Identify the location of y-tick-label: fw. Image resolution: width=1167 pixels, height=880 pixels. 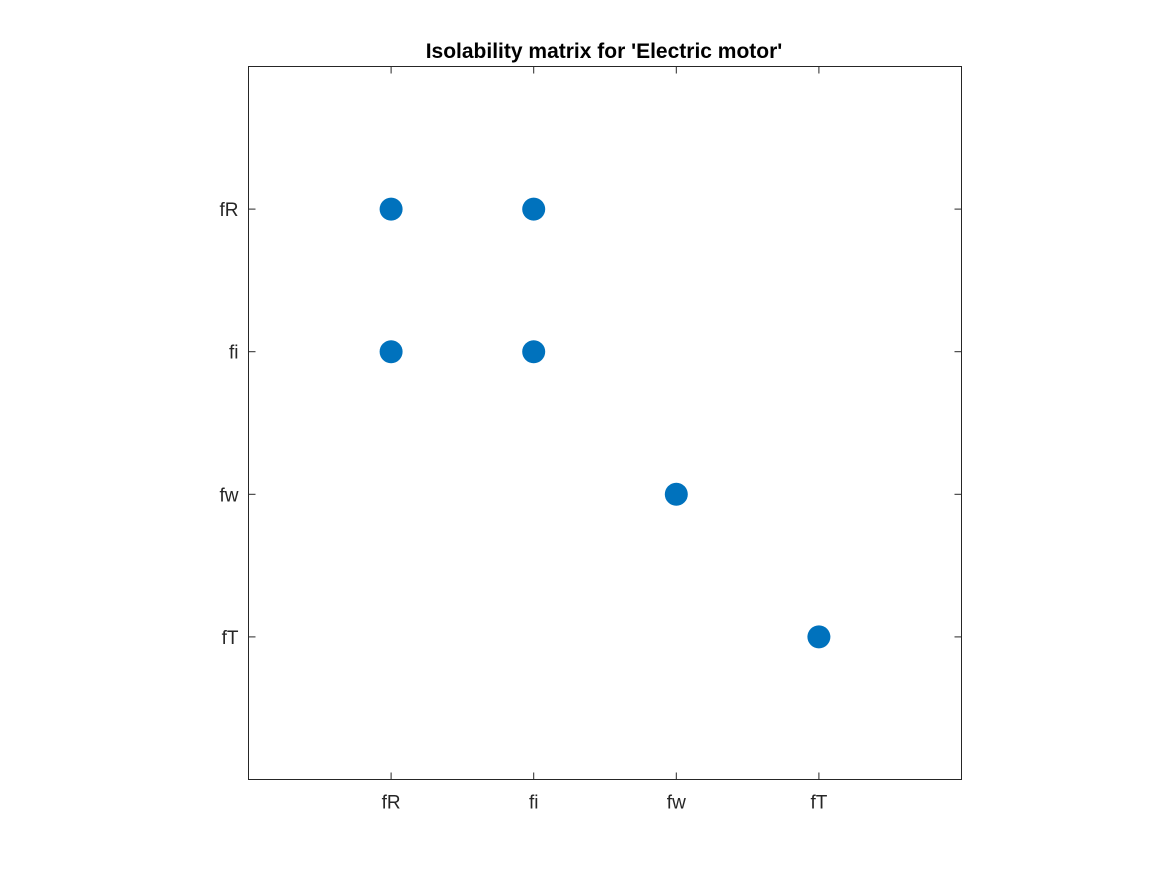
(229, 495).